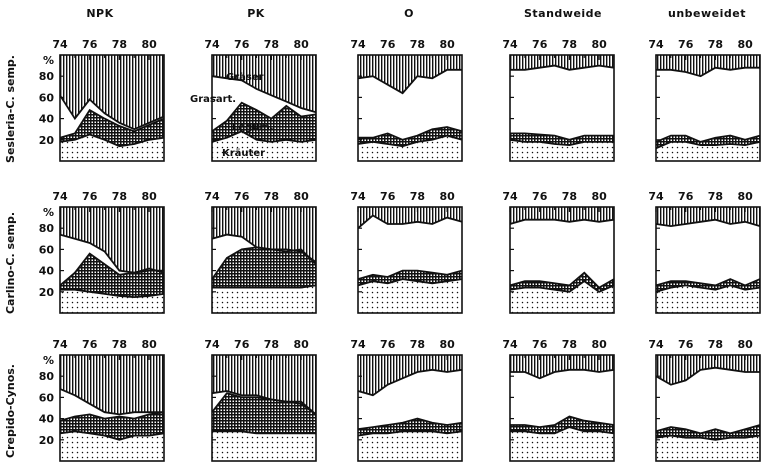 This screenshot has height=466, width=763. I want to click on panel-standweide-1: 74 76 78 80, so click(558, 100).